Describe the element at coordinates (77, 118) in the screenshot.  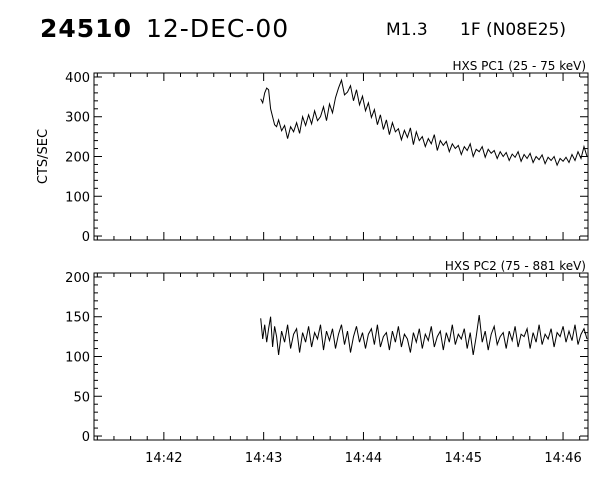
I see `panel1-y-tick-label: 300` at that location.